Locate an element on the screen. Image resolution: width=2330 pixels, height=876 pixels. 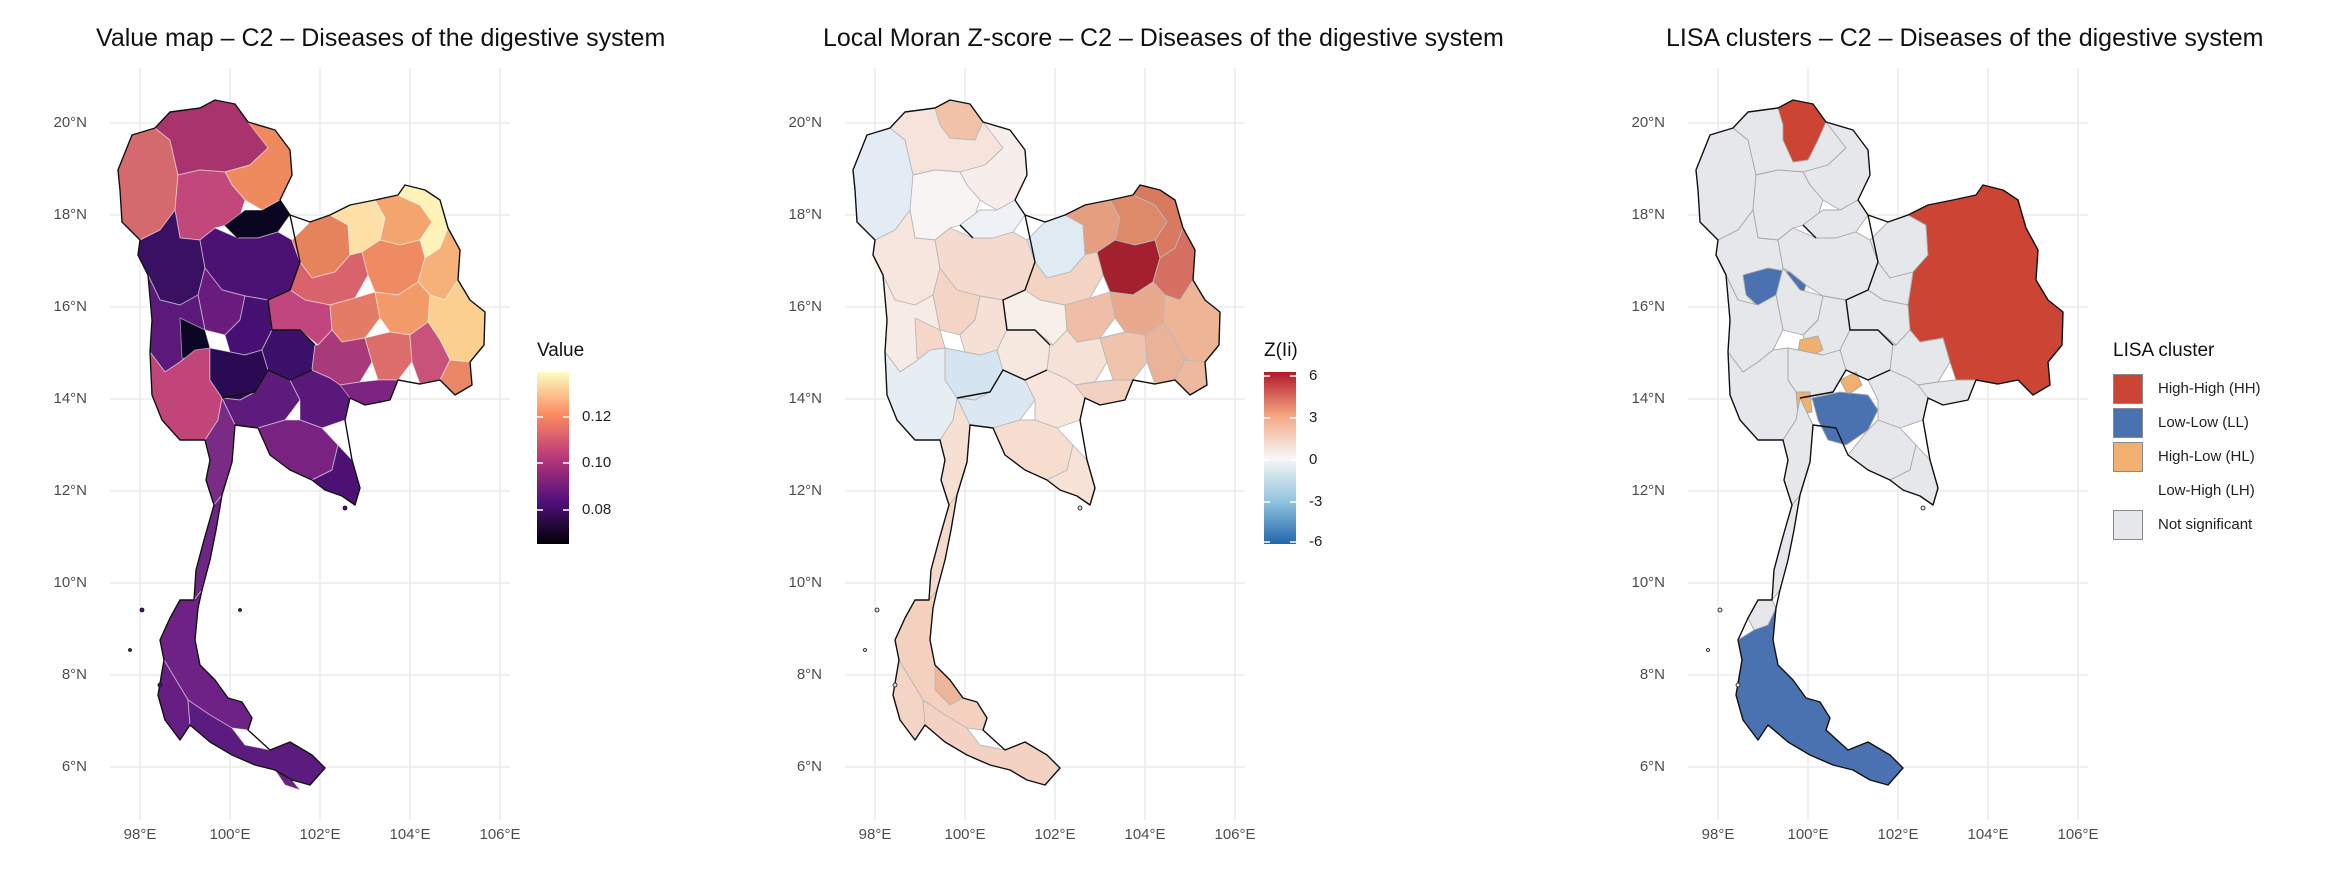
legend-item: High-High (HH) is located at coordinates (2203, 391).